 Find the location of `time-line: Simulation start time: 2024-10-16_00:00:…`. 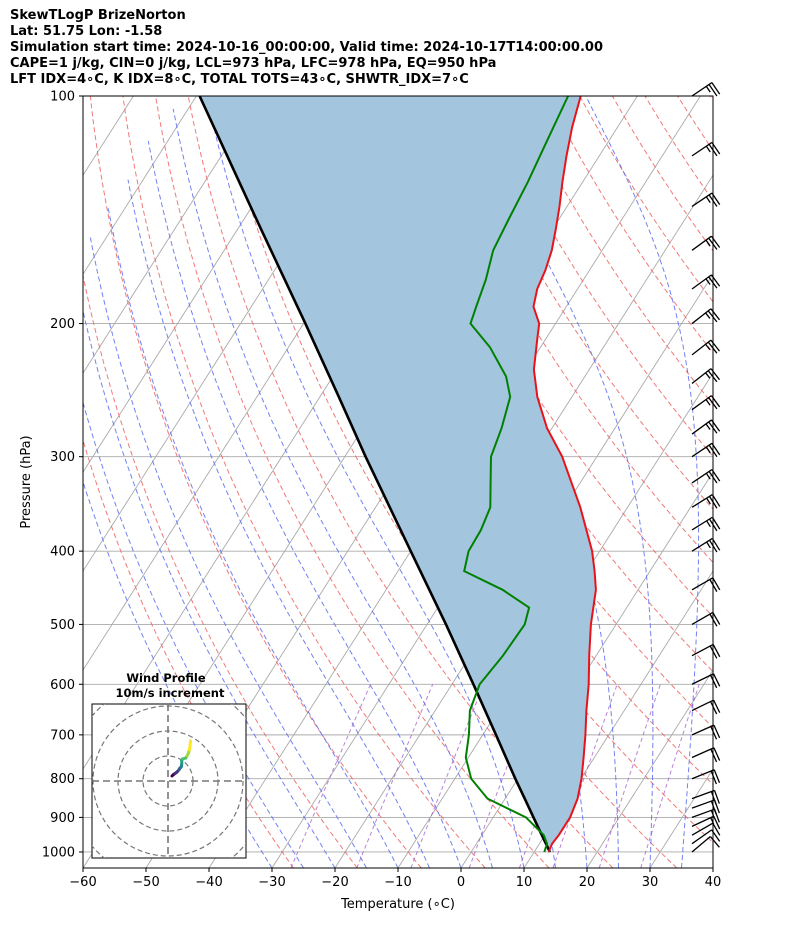

time-line: Simulation start time: 2024-10-16_00:00:… is located at coordinates (306, 47).